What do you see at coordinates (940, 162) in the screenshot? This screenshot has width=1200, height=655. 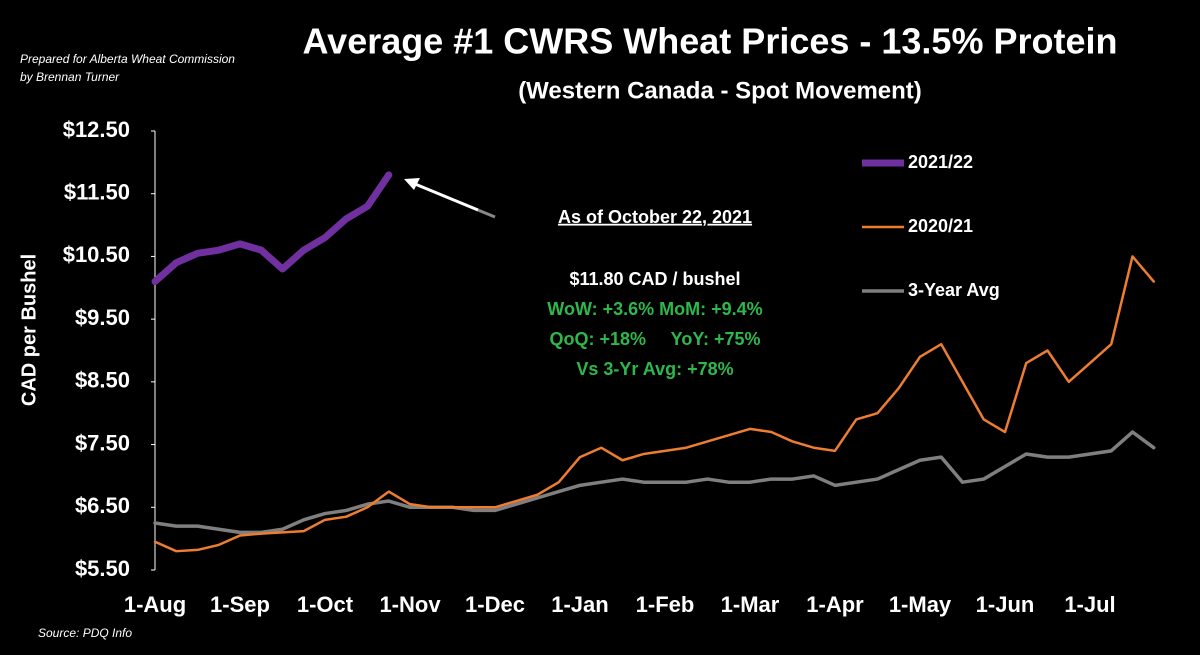 I see `legend-label: 2021/22` at bounding box center [940, 162].